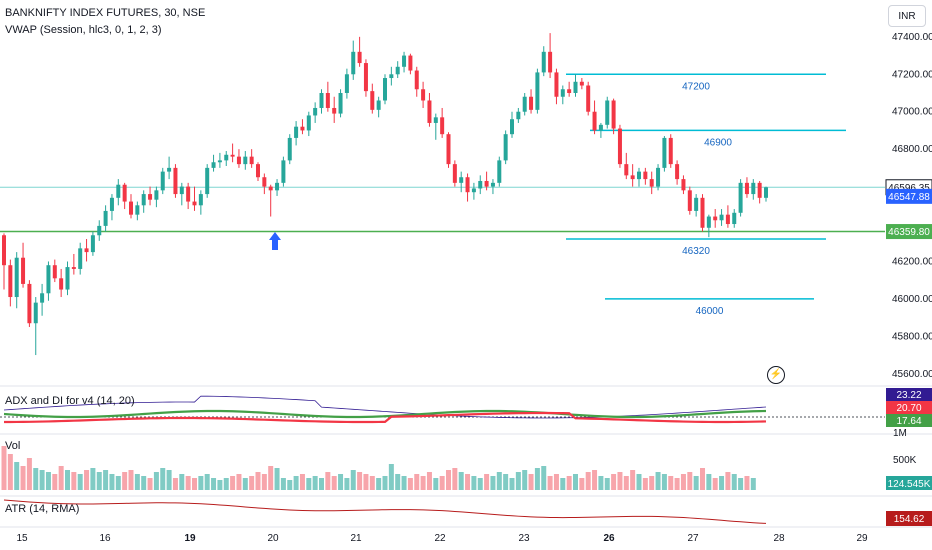 The image size is (932, 550). I want to click on atr-title: ATR (14, RMA), so click(42, 509).